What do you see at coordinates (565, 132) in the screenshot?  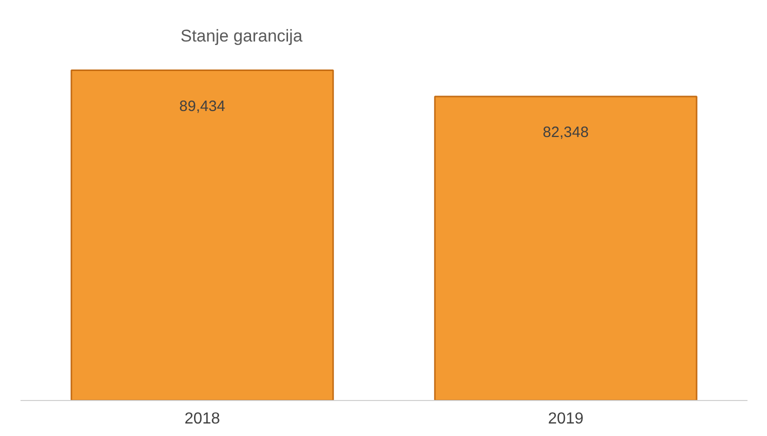 I see `data-label: 82,348` at bounding box center [565, 132].